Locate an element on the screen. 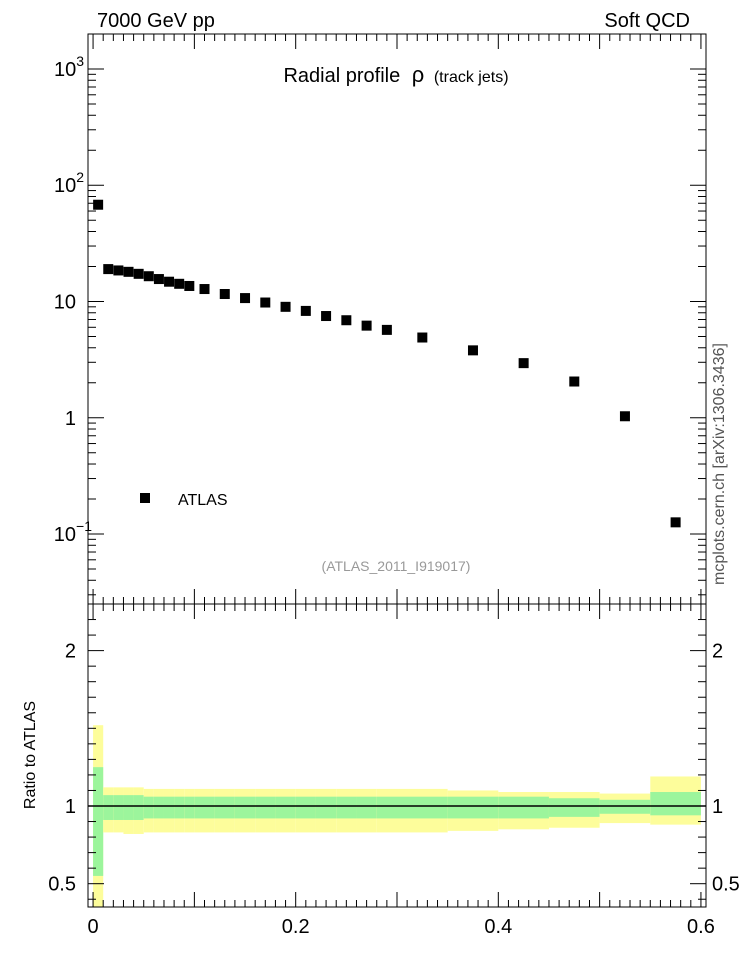 The image size is (746, 972). side-source-label: mcplots.cern.ch [arXiv:1306.3436] is located at coordinates (719, 464).